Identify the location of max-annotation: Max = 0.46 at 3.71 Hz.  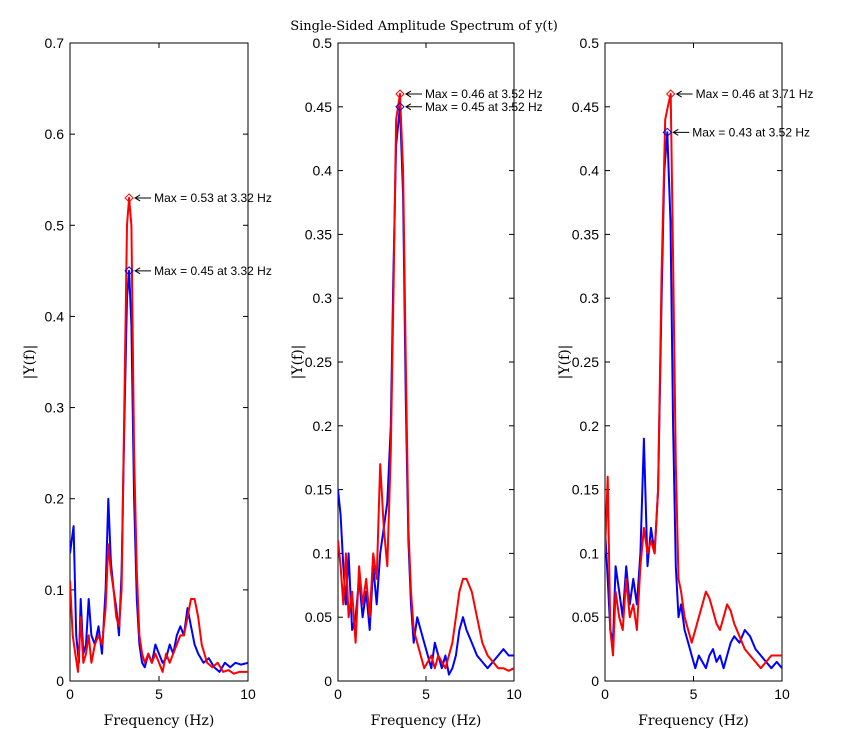
(755, 94).